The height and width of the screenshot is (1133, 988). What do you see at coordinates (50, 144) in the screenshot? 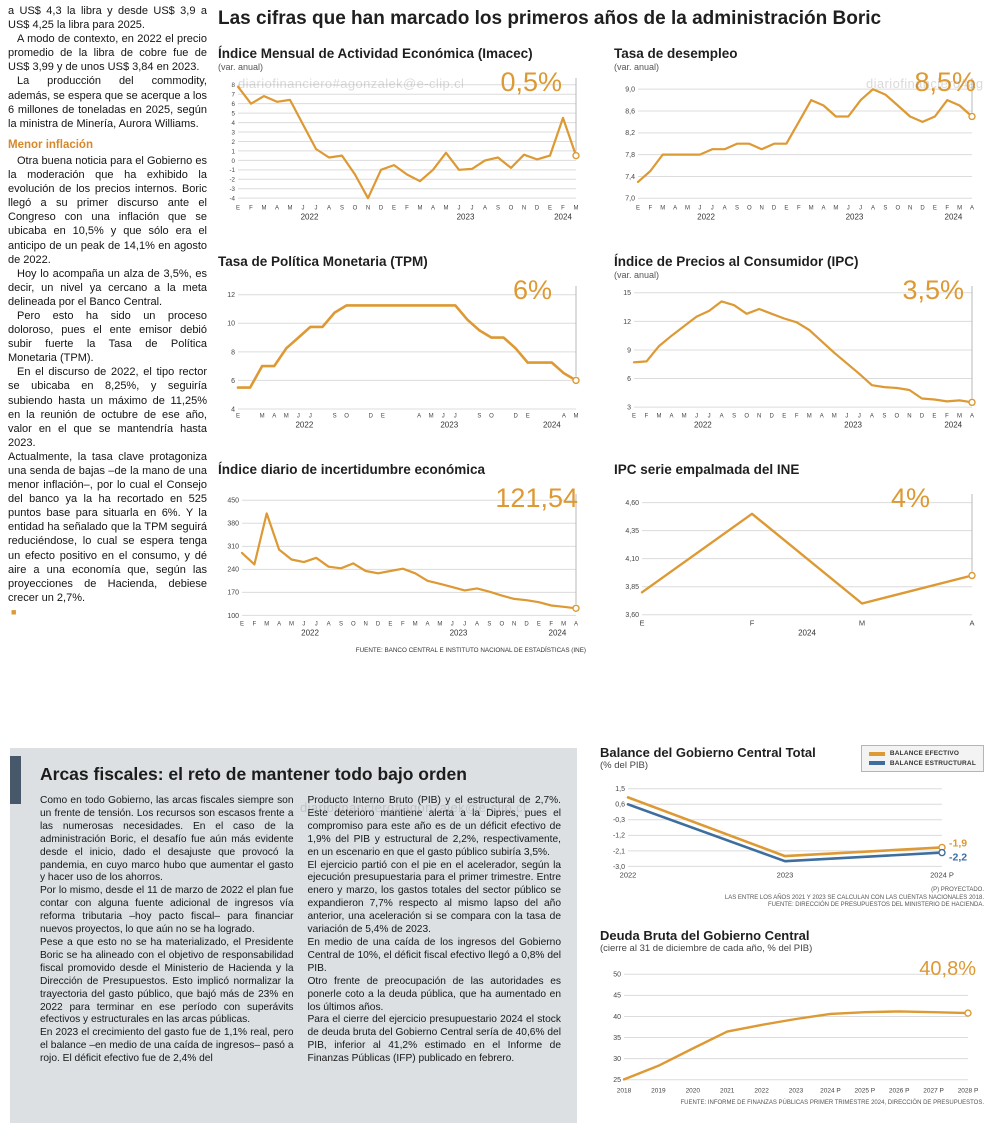
I see `subhead-menor-inflacion: Menor inflación` at bounding box center [50, 144].